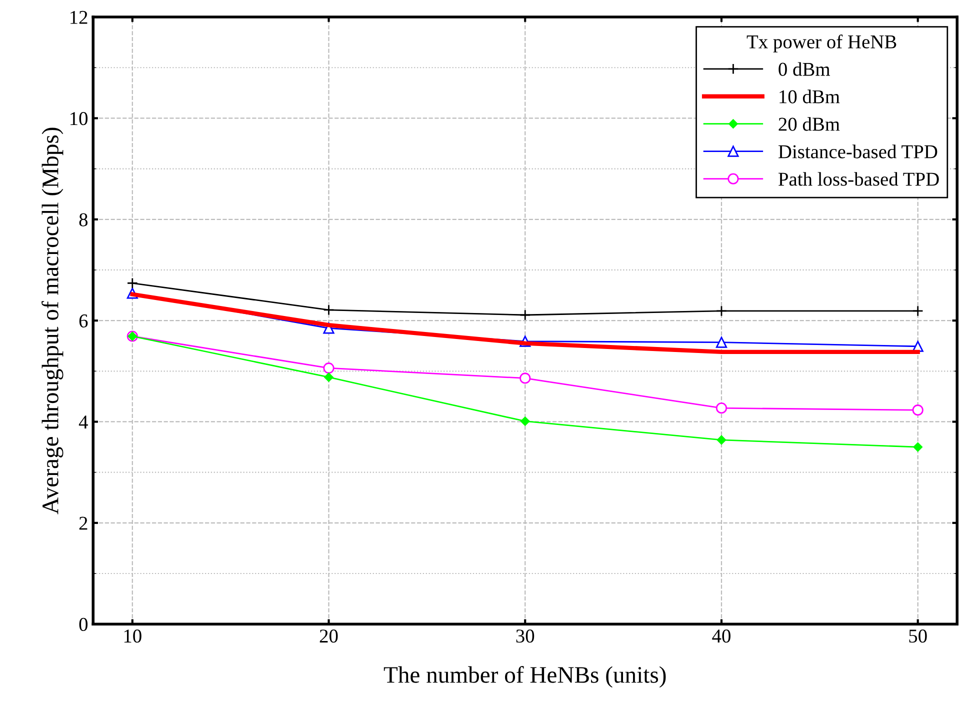 This screenshot has width=960, height=710. What do you see at coordinates (918, 636) in the screenshot?
I see `x-tick-label: 50` at bounding box center [918, 636].